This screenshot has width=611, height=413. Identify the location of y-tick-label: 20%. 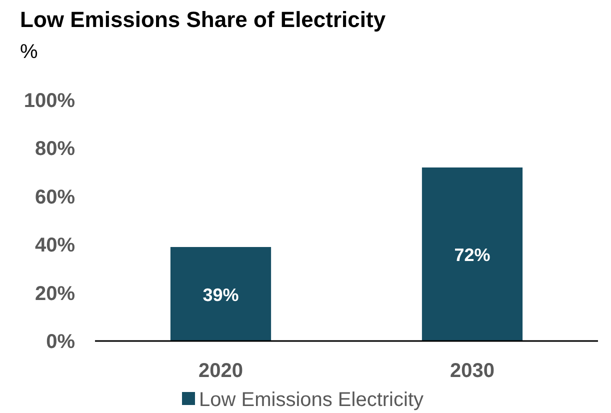
(55, 293).